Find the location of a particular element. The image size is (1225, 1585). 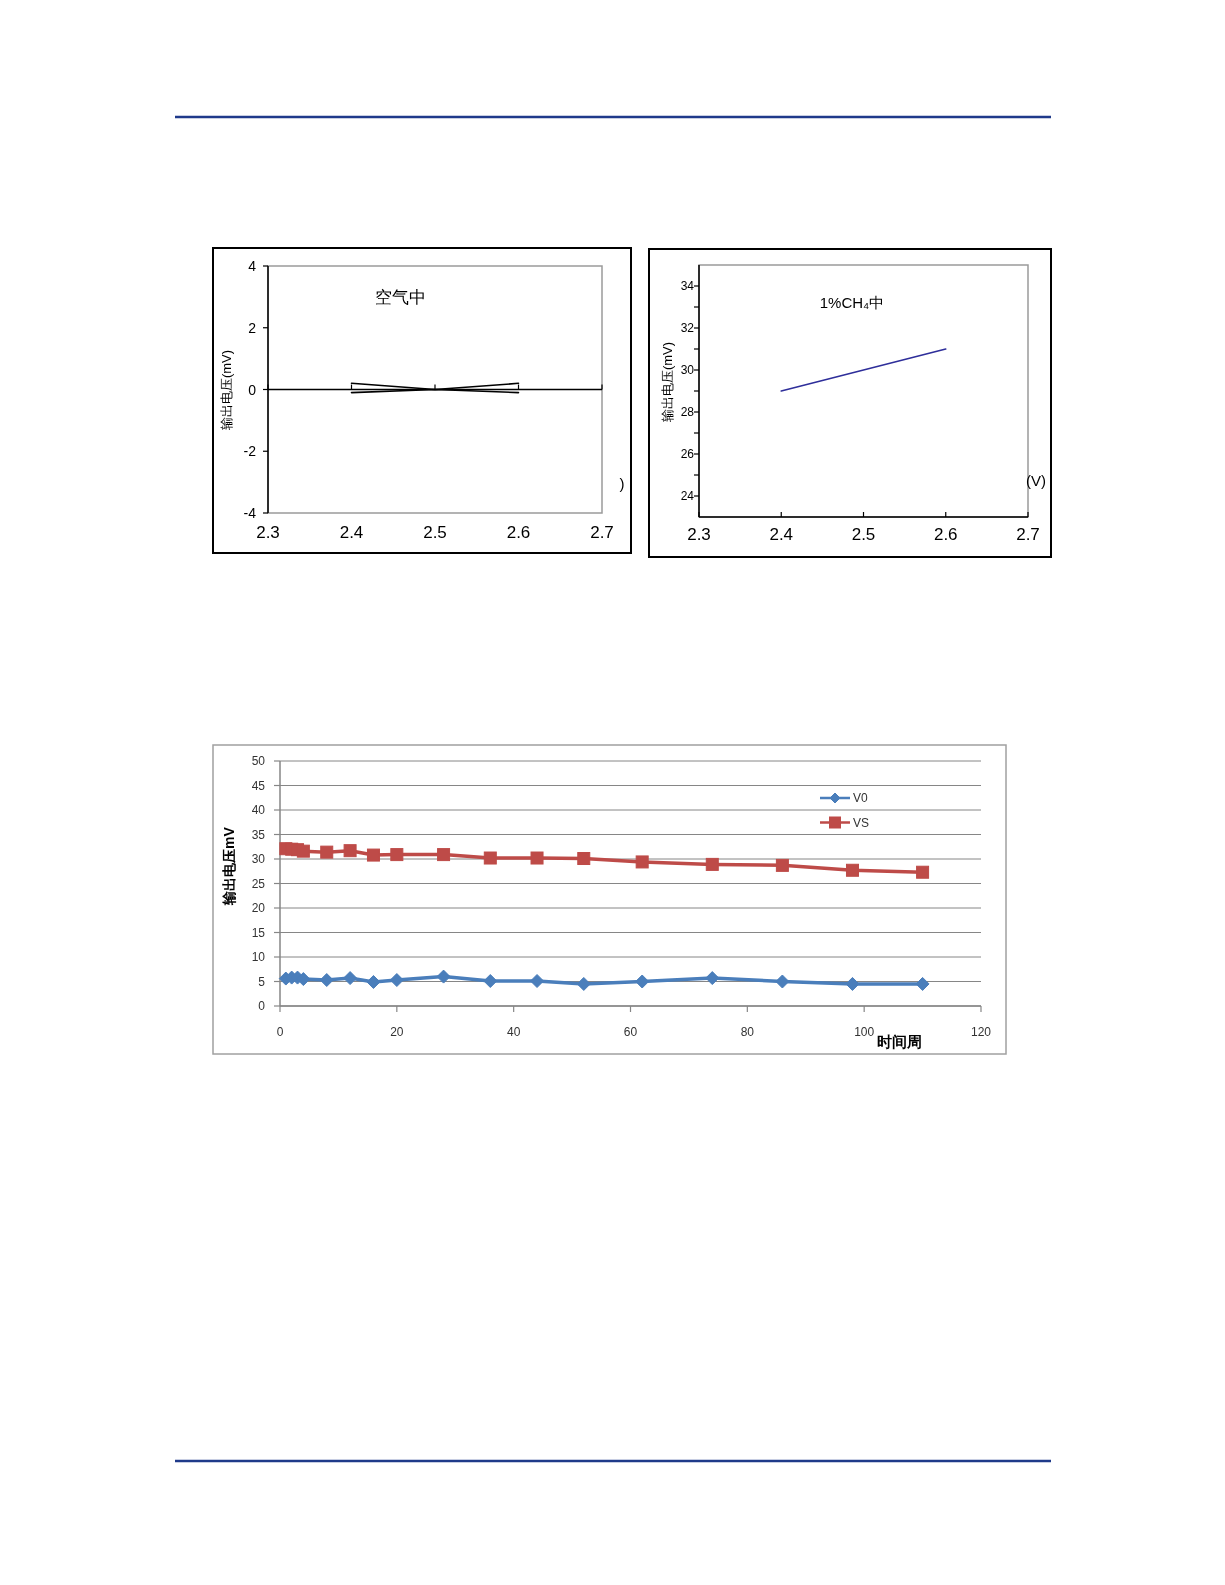

y-tick-label: 32 is located at coordinates (687, 328).